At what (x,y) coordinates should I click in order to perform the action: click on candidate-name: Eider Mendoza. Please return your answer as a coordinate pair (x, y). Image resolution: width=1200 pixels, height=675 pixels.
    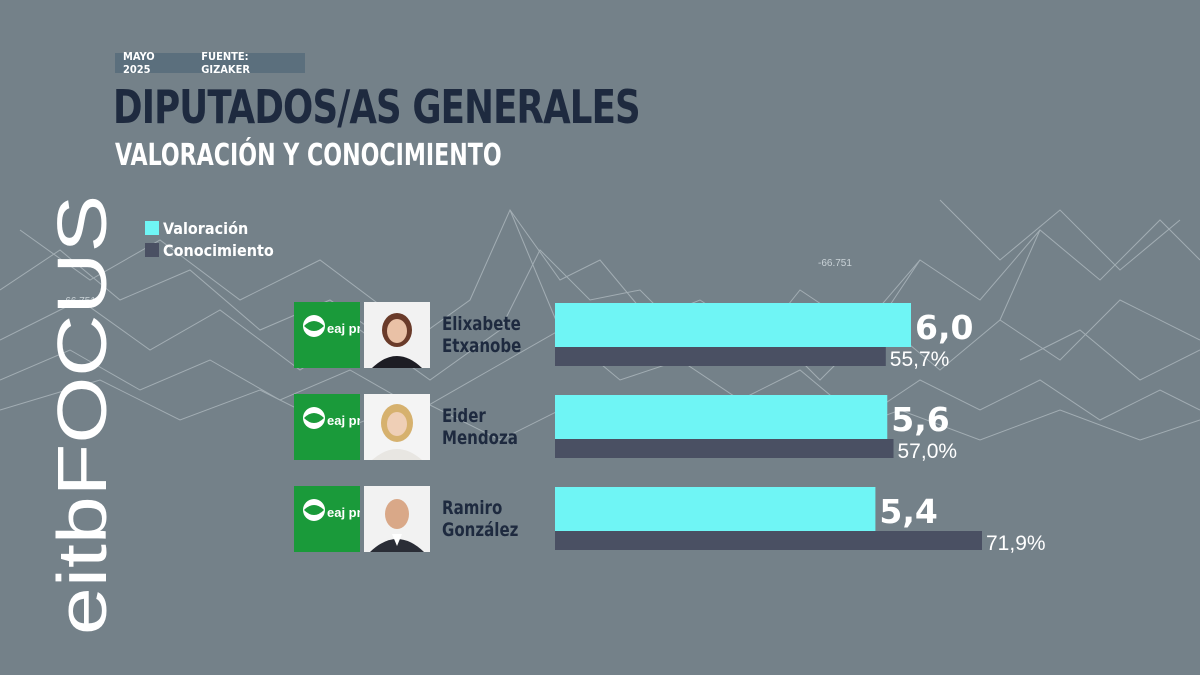
    Looking at the image, I should click on (480, 427).